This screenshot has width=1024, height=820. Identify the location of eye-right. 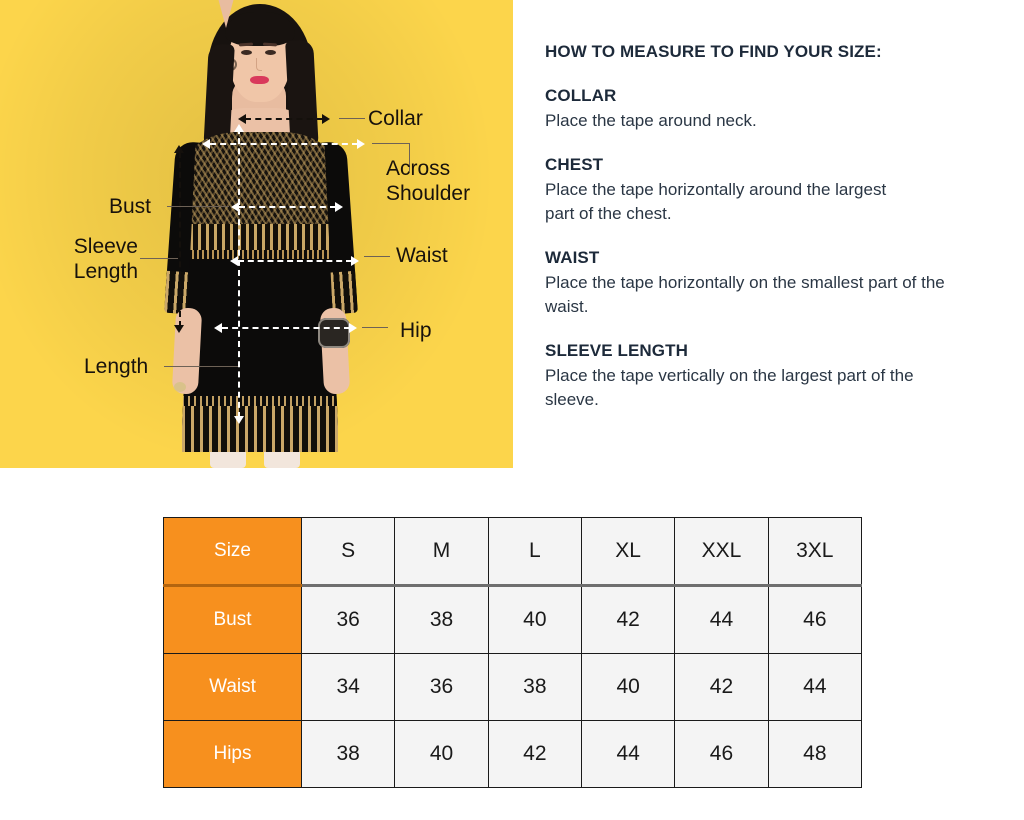
(270, 52).